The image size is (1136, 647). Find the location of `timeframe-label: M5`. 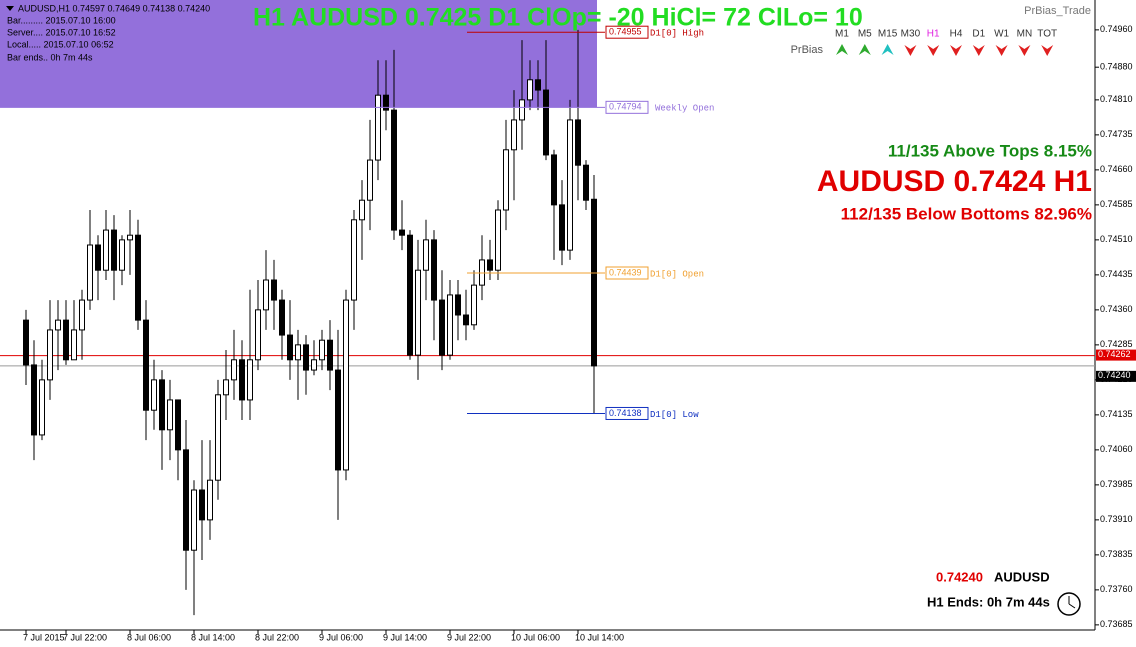

timeframe-label: M5 is located at coordinates (865, 34).